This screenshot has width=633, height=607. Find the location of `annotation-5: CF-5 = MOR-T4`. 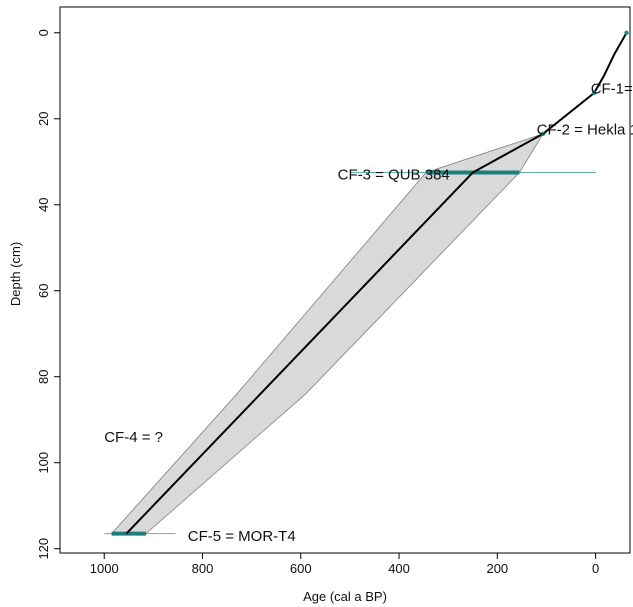

annotation-5: CF-5 = MOR-T4 is located at coordinates (242, 536).